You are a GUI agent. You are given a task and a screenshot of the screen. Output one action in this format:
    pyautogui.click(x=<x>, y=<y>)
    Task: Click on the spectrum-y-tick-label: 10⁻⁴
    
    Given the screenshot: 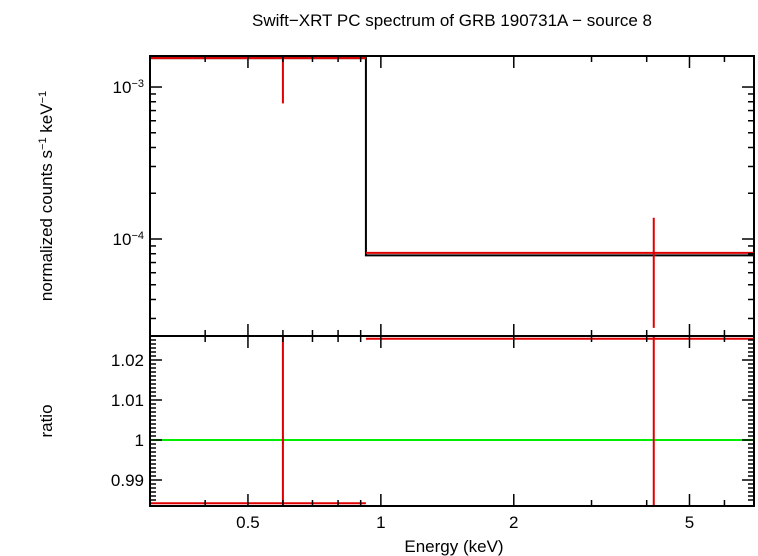 What is the action you would take?
    pyautogui.click(x=128, y=239)
    